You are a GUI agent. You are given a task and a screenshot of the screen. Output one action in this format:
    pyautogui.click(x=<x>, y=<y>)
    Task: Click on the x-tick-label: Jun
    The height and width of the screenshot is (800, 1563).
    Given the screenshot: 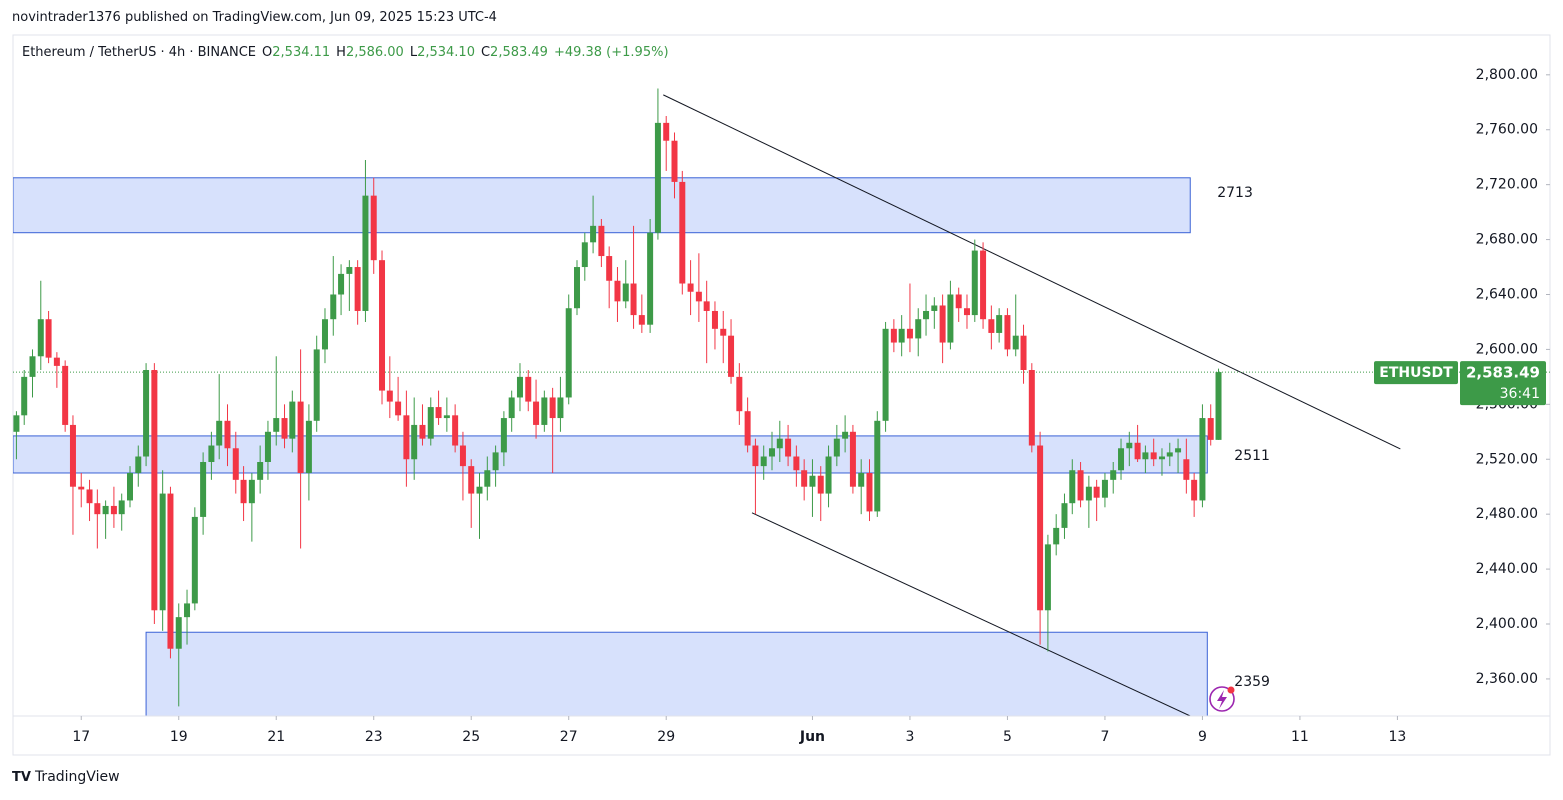 What is the action you would take?
    pyautogui.click(x=812, y=737)
    